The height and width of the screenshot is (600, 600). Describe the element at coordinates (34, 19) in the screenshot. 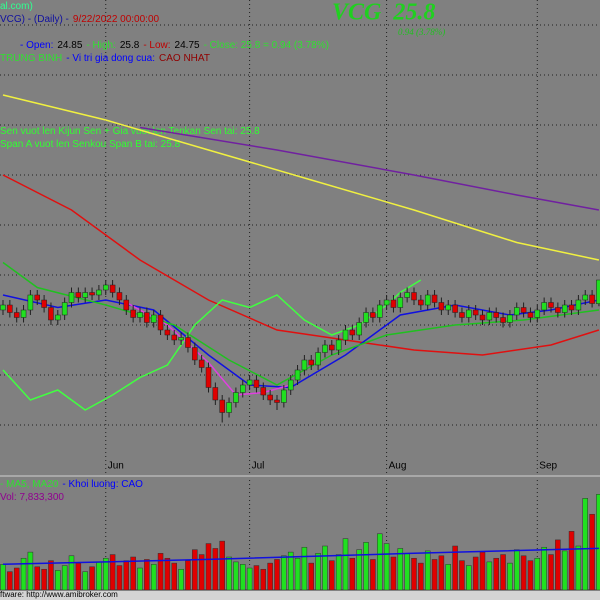

I see `header-text: VCG) - (Daily) -` at that location.